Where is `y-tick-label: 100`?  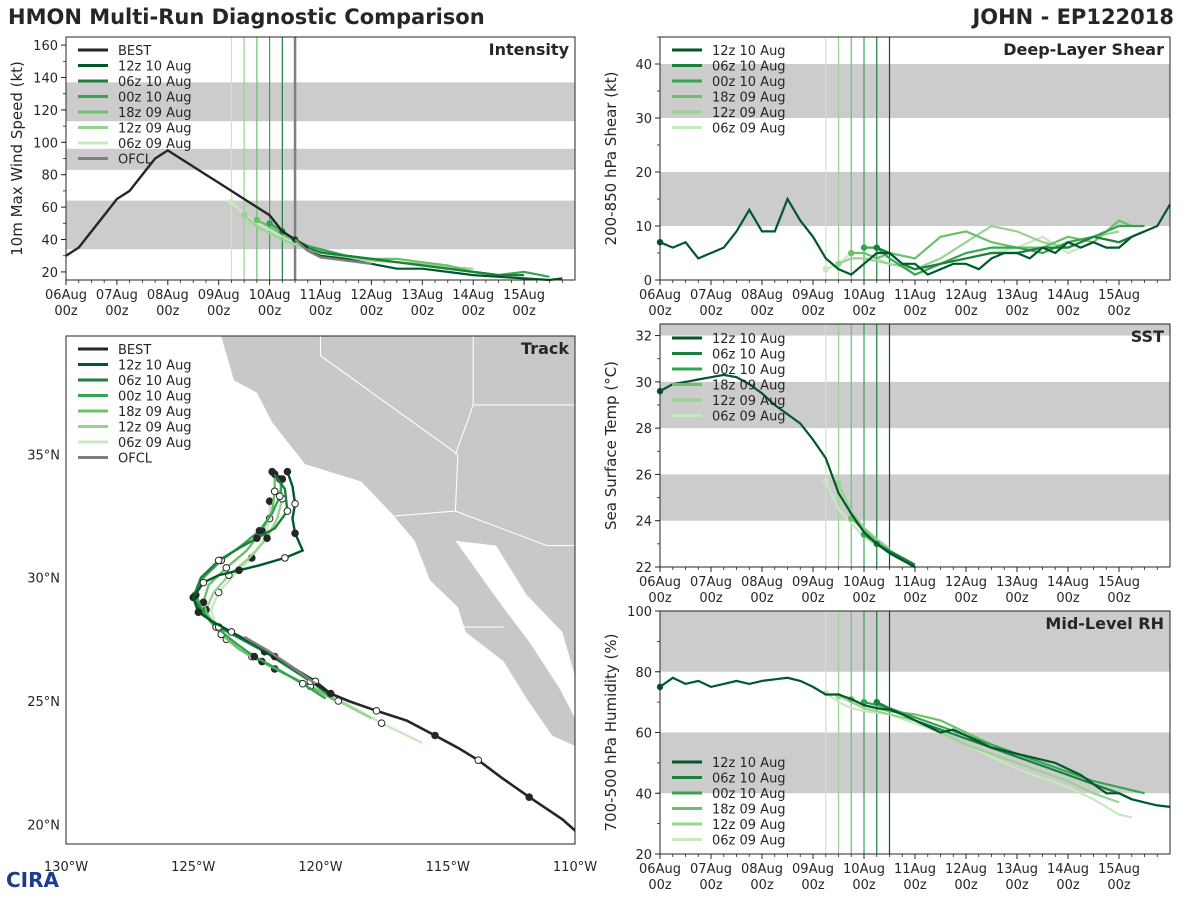
y-tick-label: 100 is located at coordinates (45, 143).